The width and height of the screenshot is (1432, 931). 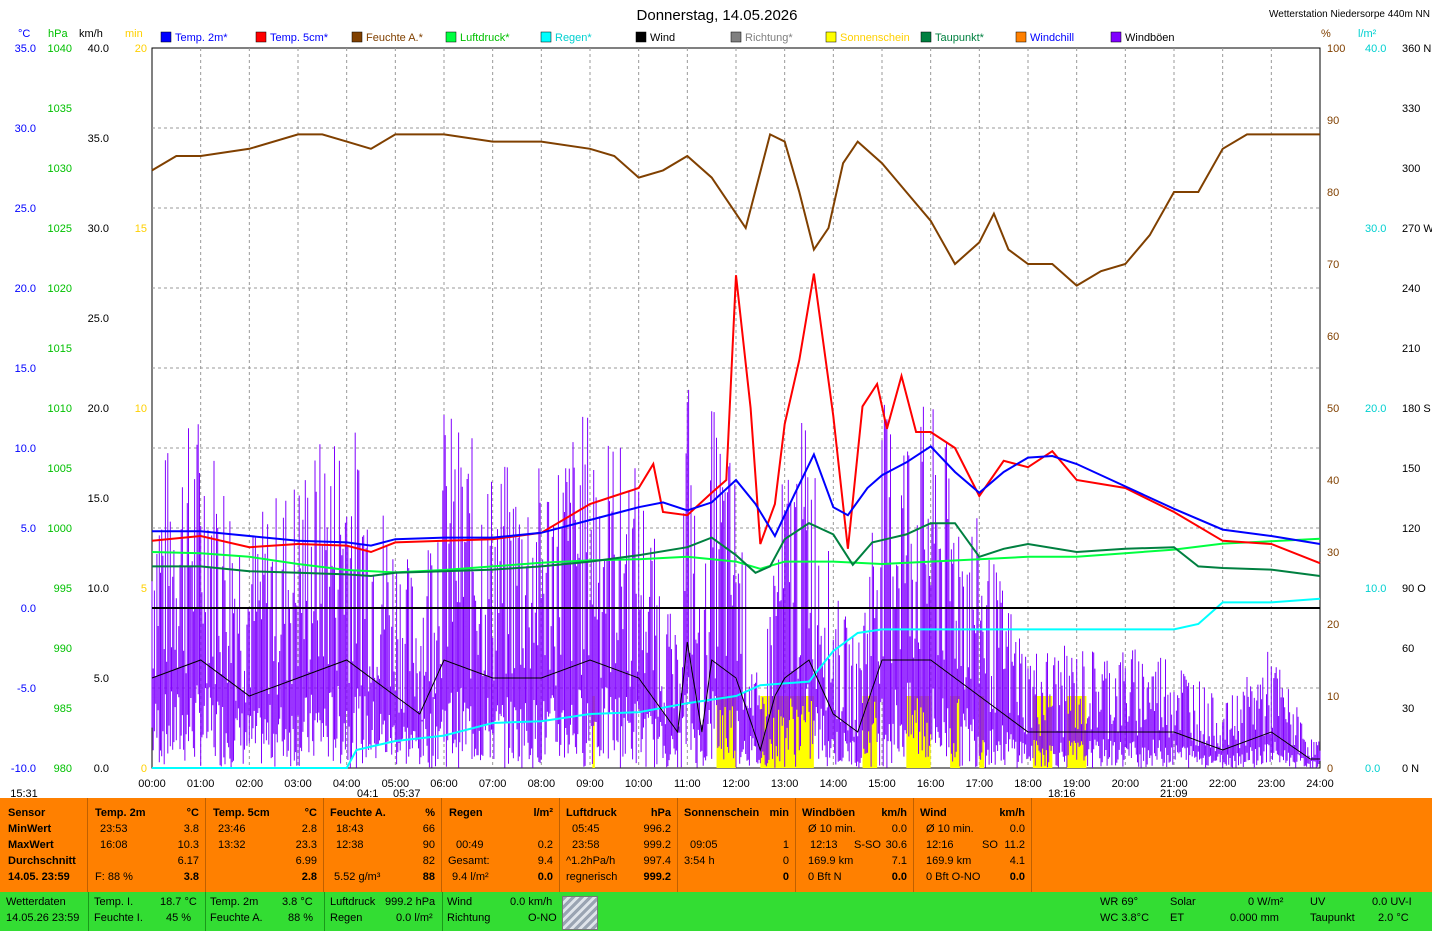 What do you see at coordinates (493, 784) in the screenshot?
I see `tick-label-time: 07:00` at bounding box center [493, 784].